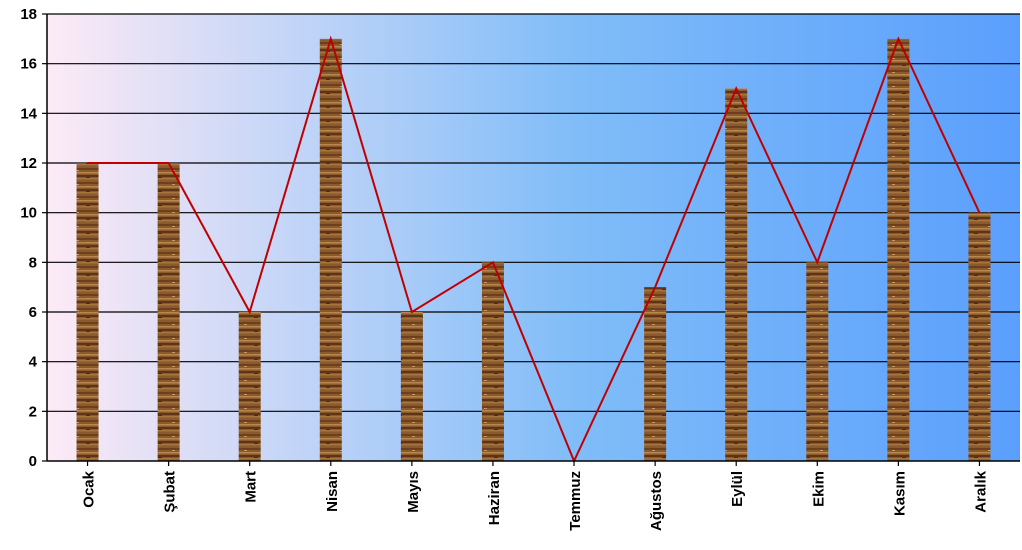 The height and width of the screenshot is (550, 1022). I want to click on x-tick-label: Şubat, so click(170, 492).